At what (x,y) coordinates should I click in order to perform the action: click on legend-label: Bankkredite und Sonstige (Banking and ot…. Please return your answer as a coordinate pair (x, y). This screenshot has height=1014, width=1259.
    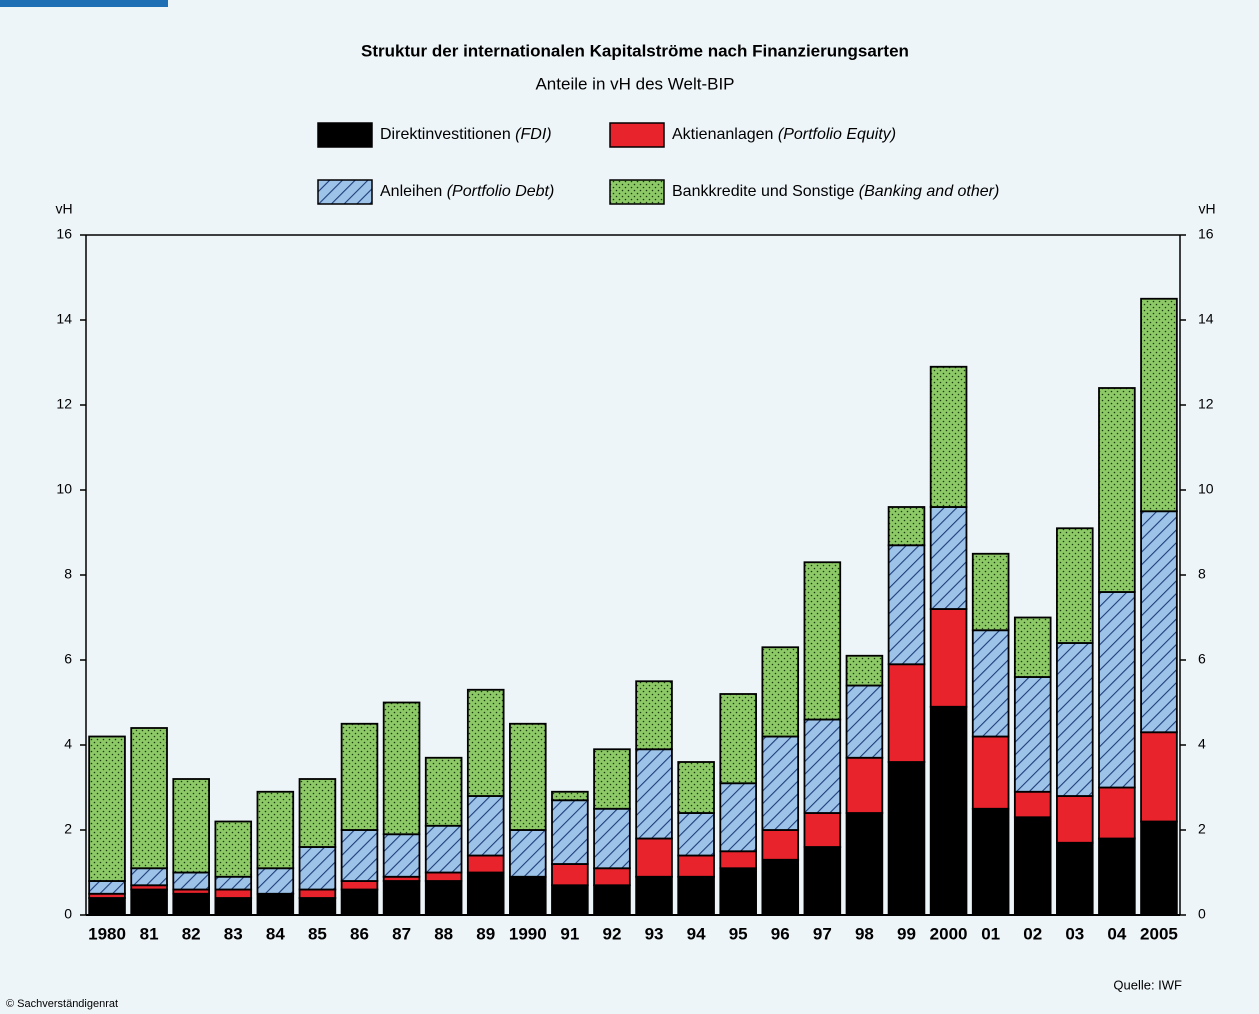
    Looking at the image, I should click on (835, 191).